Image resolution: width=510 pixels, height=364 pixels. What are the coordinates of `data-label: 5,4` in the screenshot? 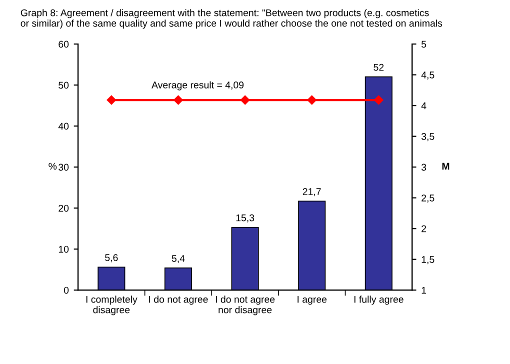 It's located at (178, 259).